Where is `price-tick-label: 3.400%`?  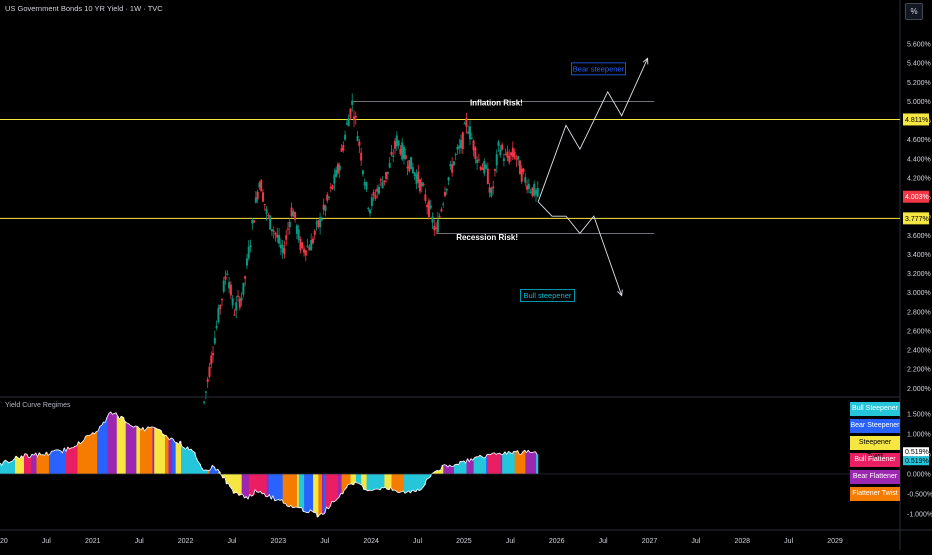 price-tick-label: 3.400% is located at coordinates (919, 255).